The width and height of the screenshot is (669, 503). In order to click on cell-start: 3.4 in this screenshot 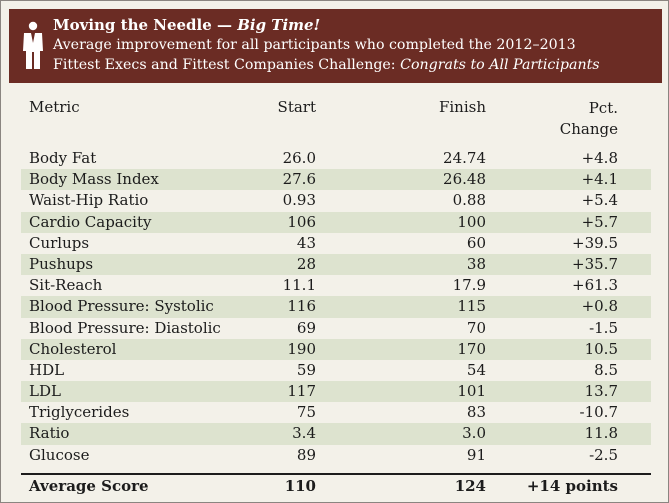, I will do `click(304, 433)`.